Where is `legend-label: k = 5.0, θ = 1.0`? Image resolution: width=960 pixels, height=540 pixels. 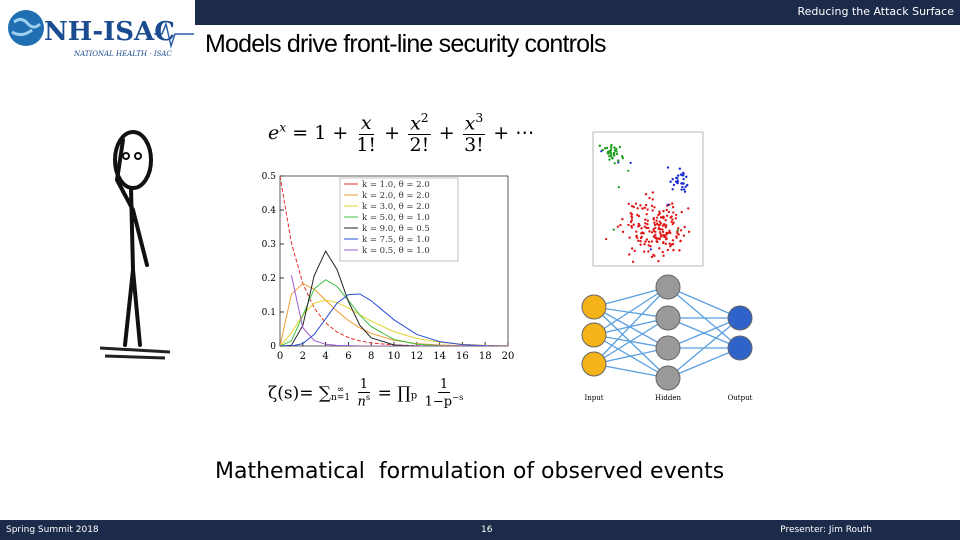 legend-label: k = 5.0, θ = 1.0 is located at coordinates (396, 218).